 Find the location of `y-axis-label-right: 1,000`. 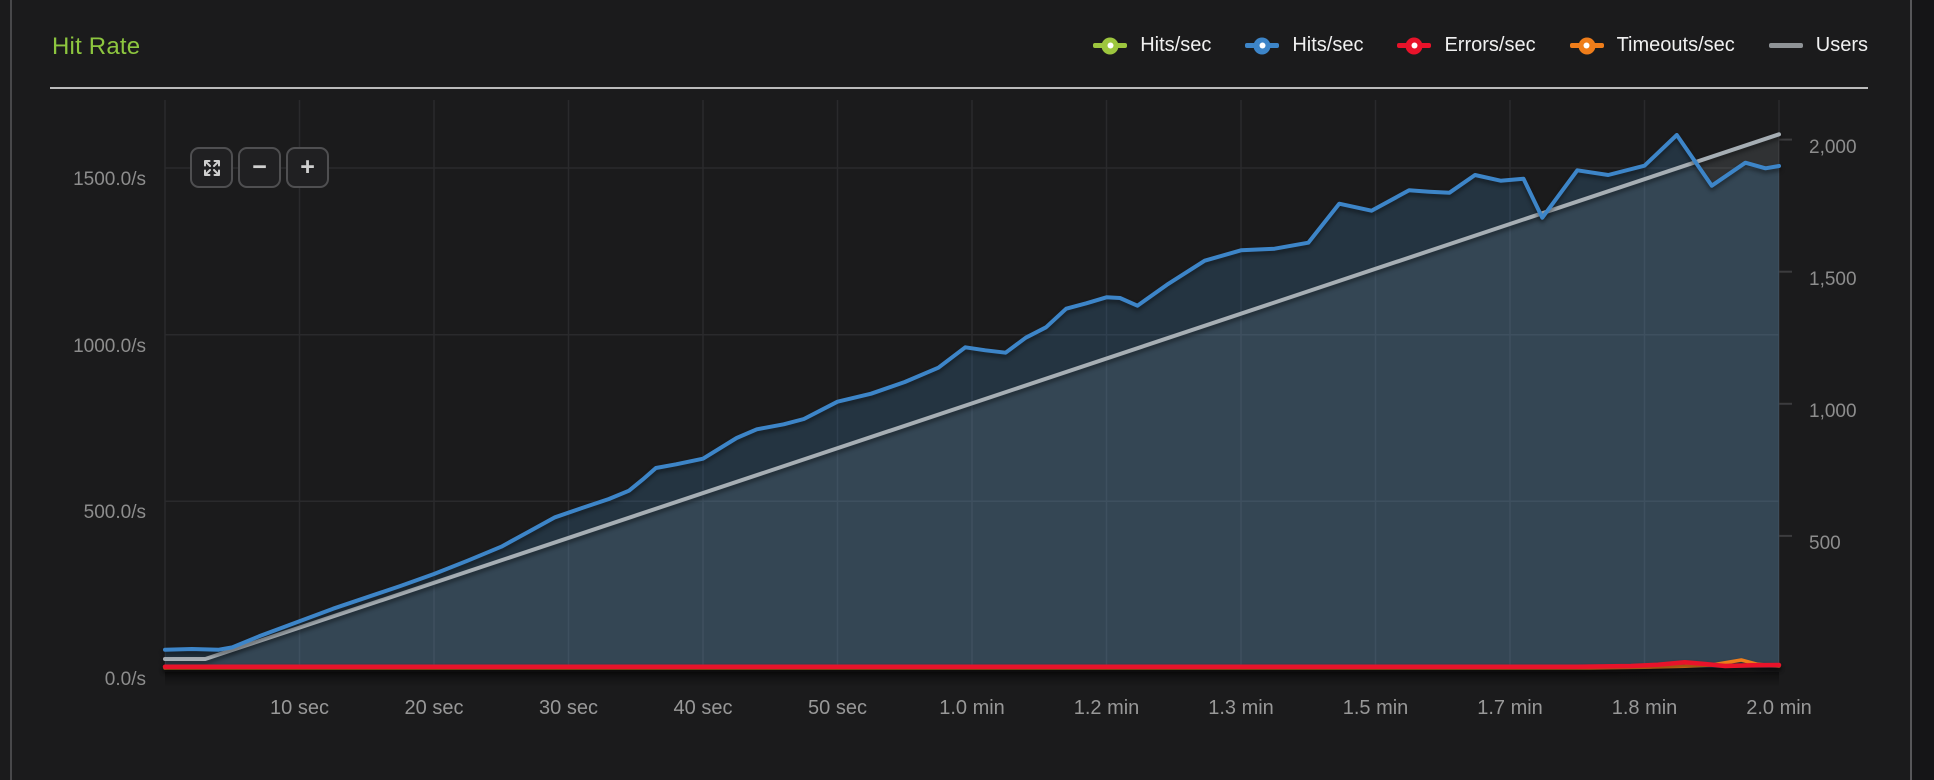

y-axis-label-right: 1,000 is located at coordinates (1833, 411).